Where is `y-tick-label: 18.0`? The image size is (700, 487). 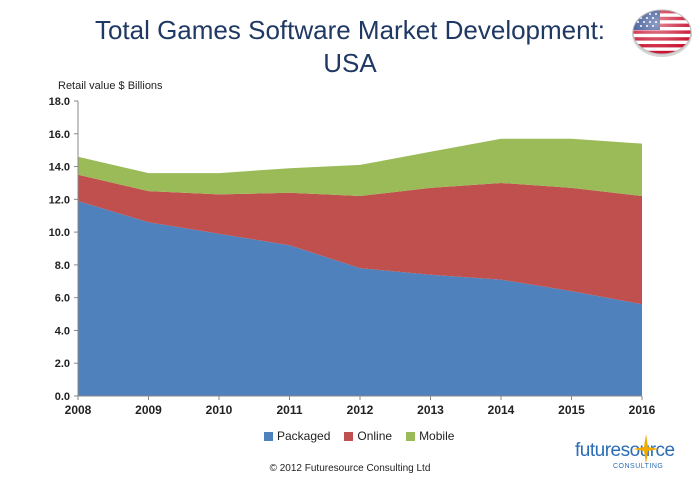
y-tick-label: 18.0 is located at coordinates (59, 102).